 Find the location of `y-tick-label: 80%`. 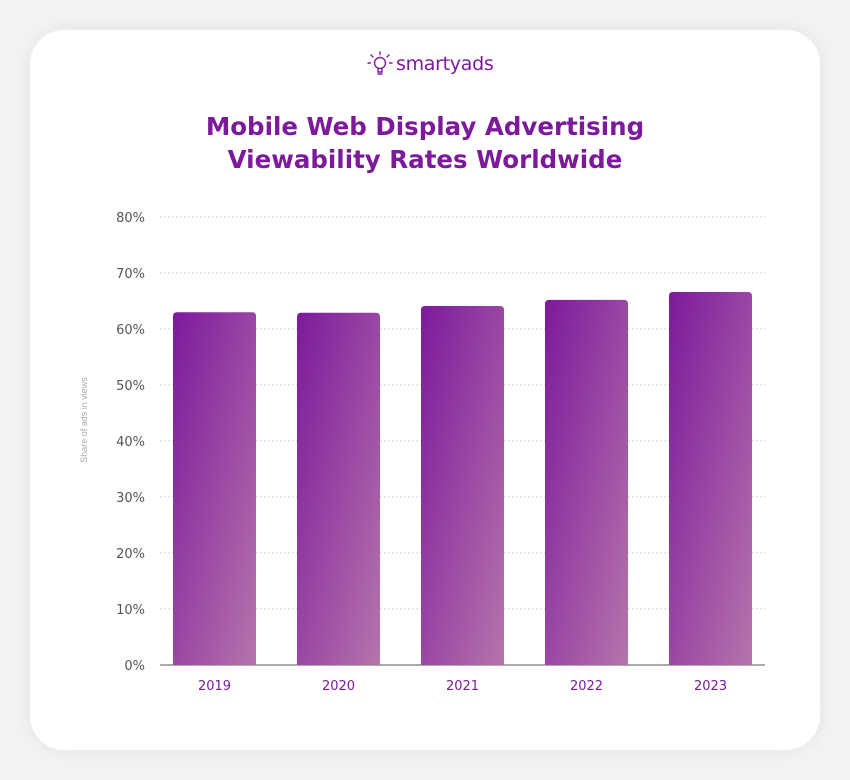

y-tick-label: 80% is located at coordinates (130, 218).